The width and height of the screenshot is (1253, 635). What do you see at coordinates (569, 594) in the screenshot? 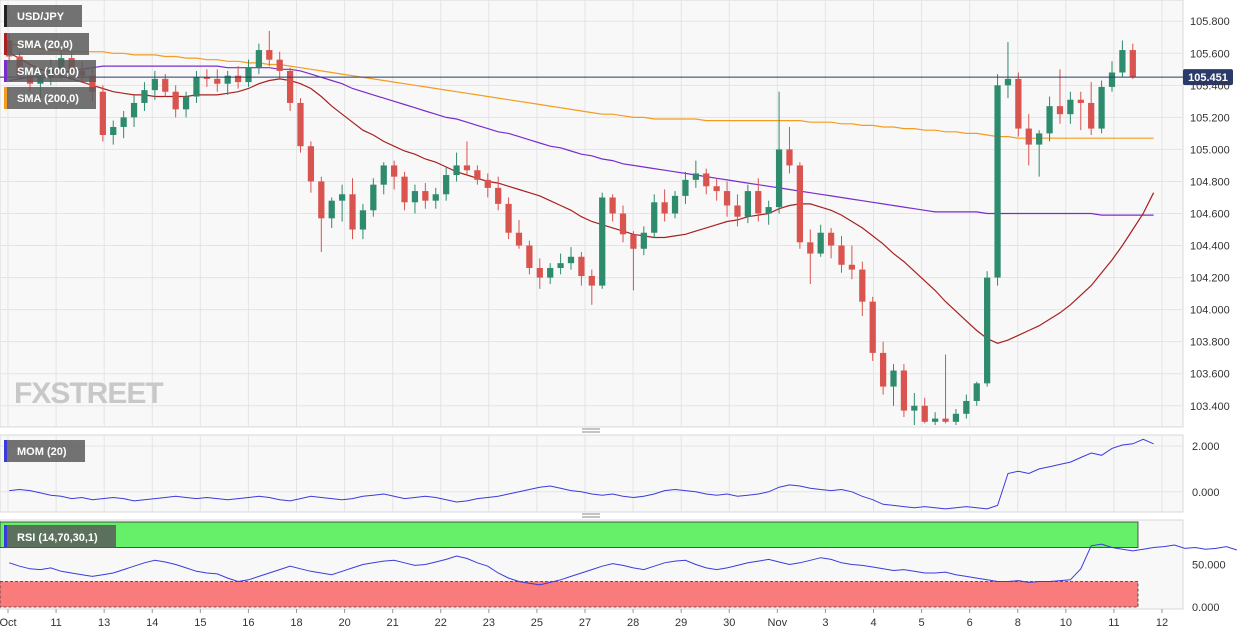
I see `rsi-oversold-zone` at bounding box center [569, 594].